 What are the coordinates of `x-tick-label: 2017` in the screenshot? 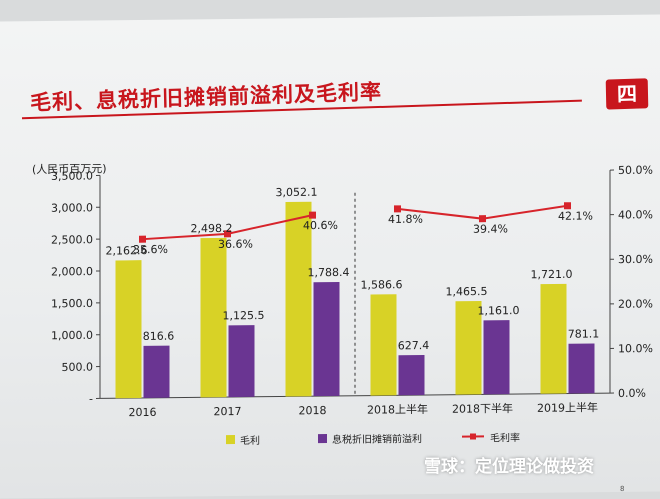 It's located at (228, 411).